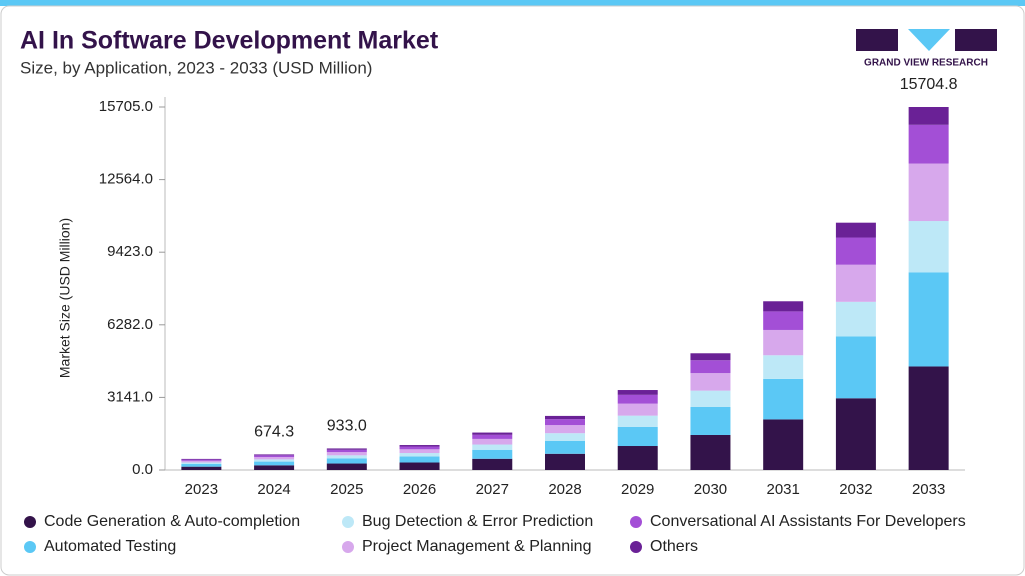 The height and width of the screenshot is (576, 1025). I want to click on y-axis-label: Market Size (USD Million), so click(65, 298).